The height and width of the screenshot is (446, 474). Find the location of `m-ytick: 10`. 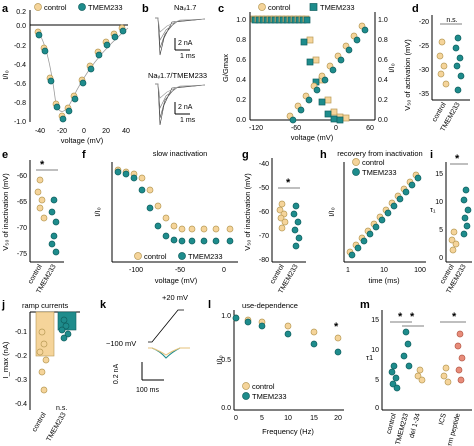

m-ytick: 10 is located at coordinates (375, 350).